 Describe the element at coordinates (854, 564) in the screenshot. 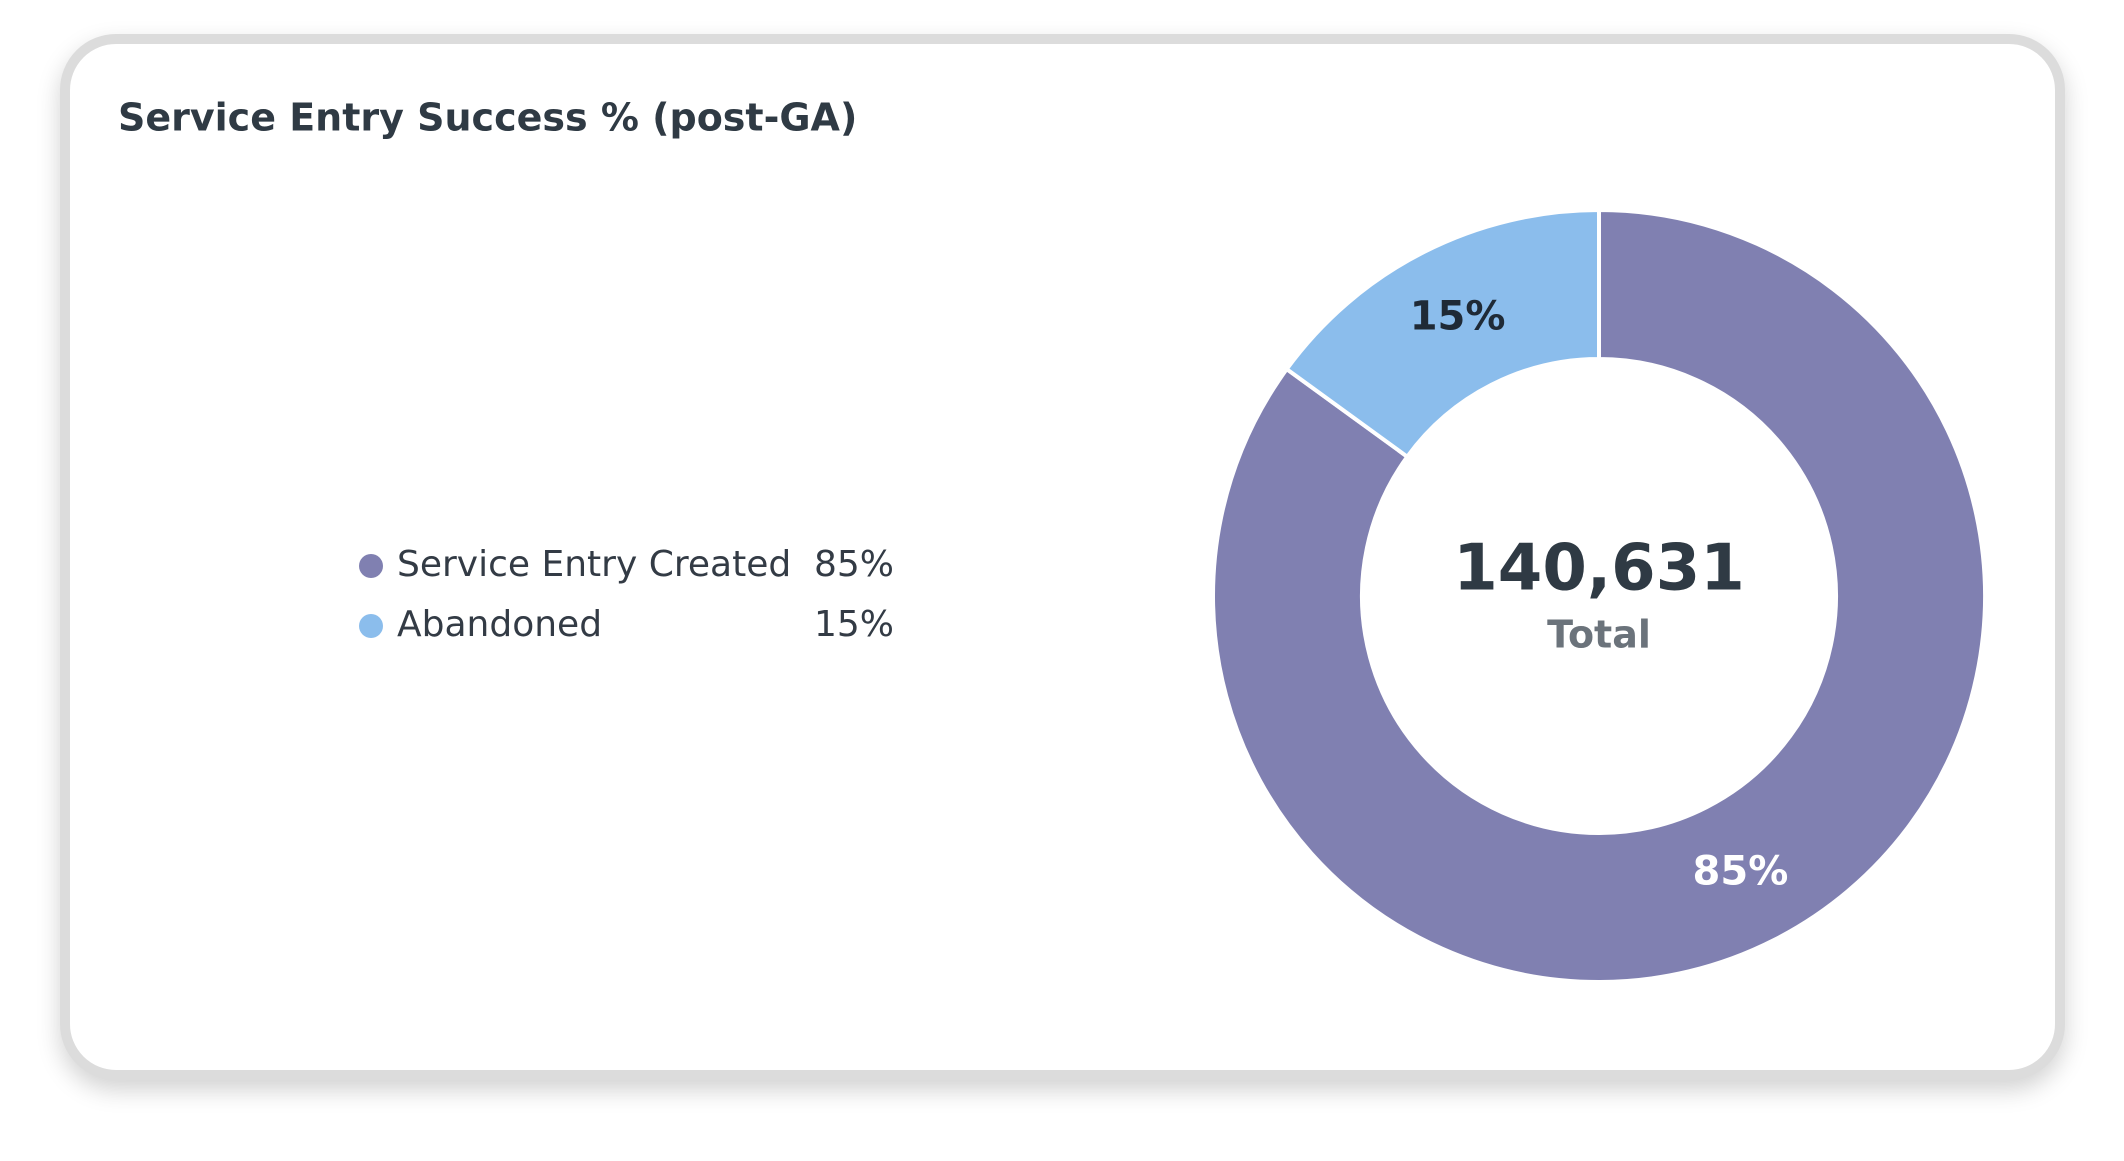

I see `legend-value: 85%` at that location.